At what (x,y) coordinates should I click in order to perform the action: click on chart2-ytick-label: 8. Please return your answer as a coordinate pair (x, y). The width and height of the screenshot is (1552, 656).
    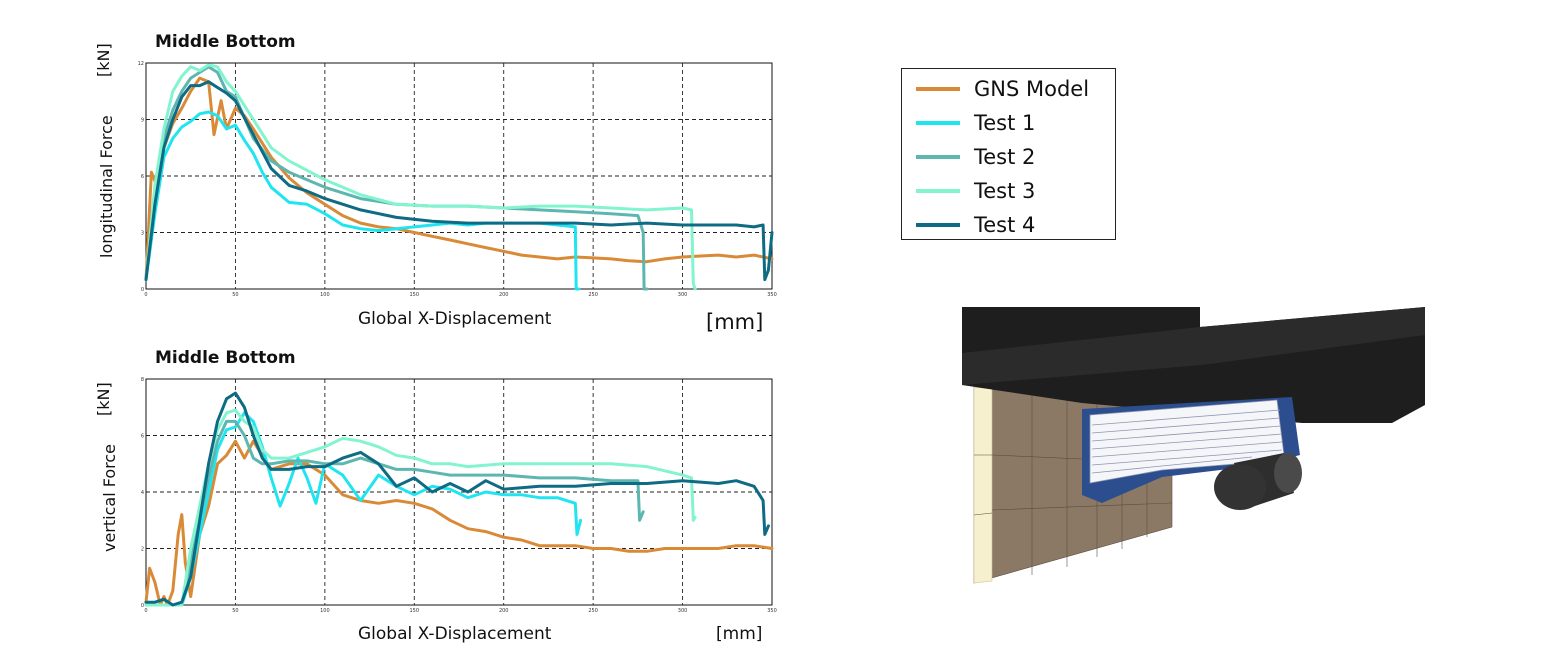
    Looking at the image, I should click on (142, 380).